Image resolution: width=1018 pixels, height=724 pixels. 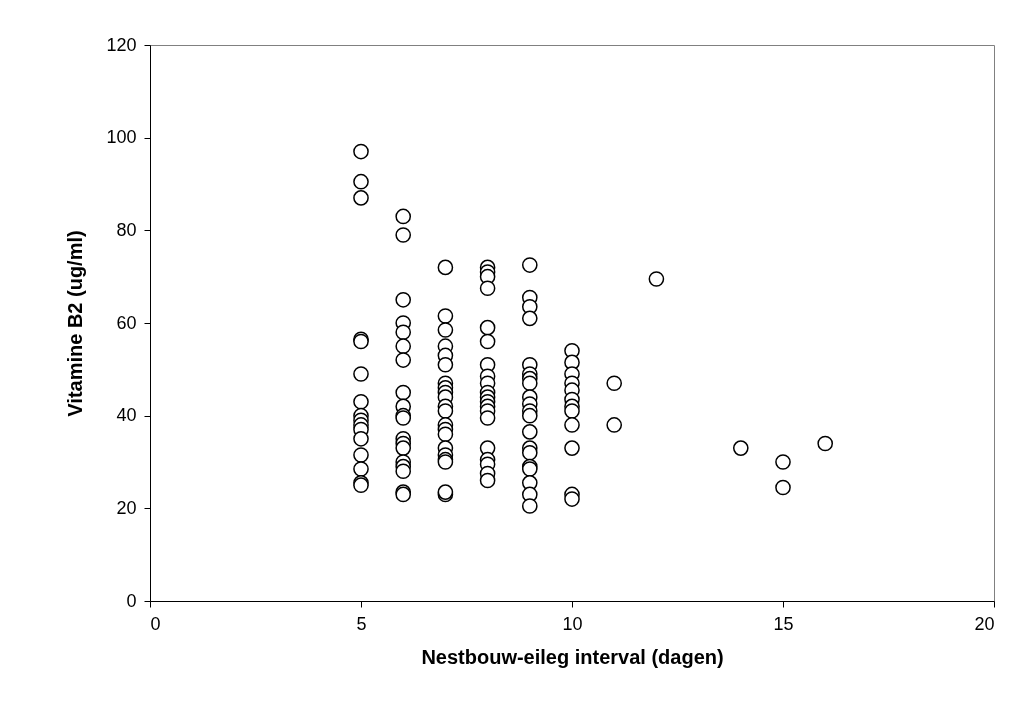 I want to click on y-tick-label: 0, so click(x=131, y=600).